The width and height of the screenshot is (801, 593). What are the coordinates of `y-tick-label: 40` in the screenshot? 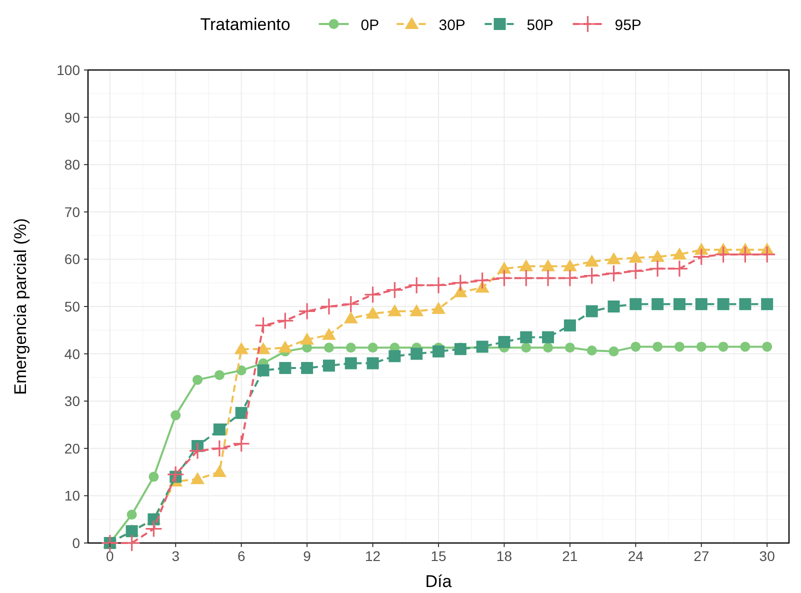 It's located at (72, 354).